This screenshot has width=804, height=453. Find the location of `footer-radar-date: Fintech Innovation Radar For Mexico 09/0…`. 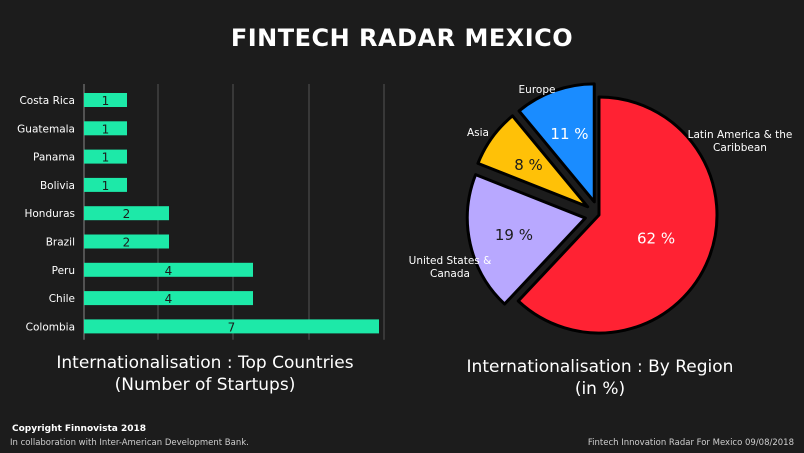

footer-radar-date: Fintech Innovation Radar For Mexico 09/0… is located at coordinates (690, 443).